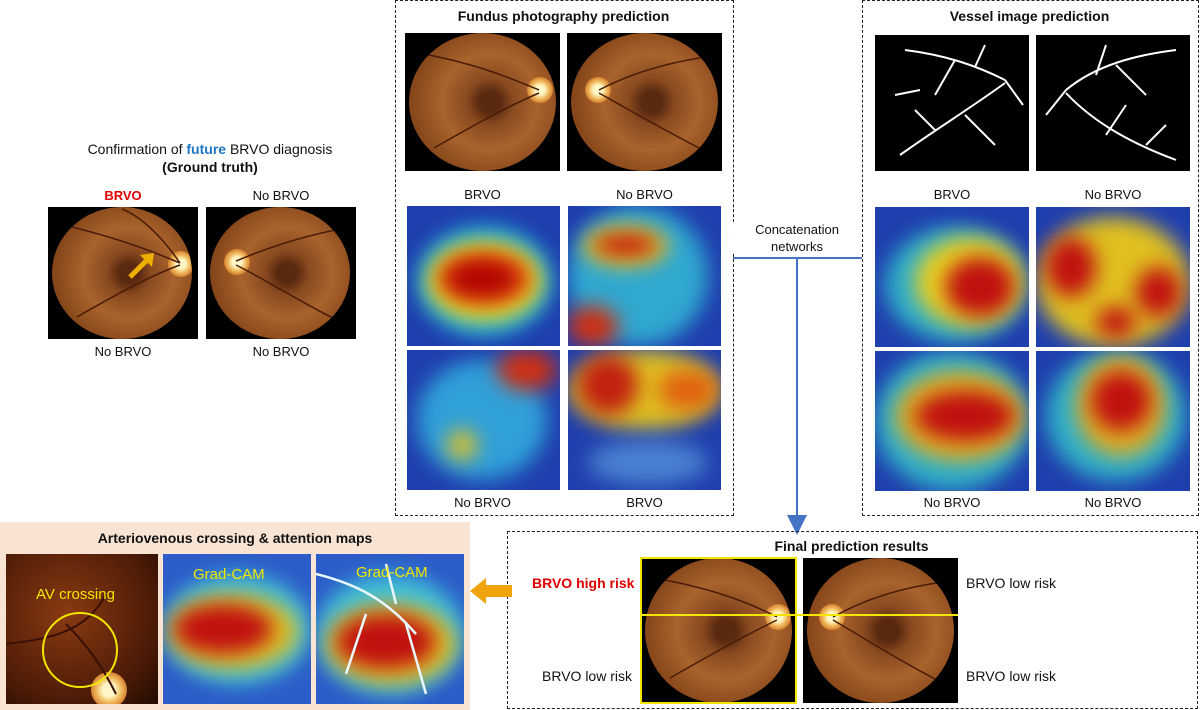  I want to click on fundus-label-top-2: No BRVO, so click(644, 194).